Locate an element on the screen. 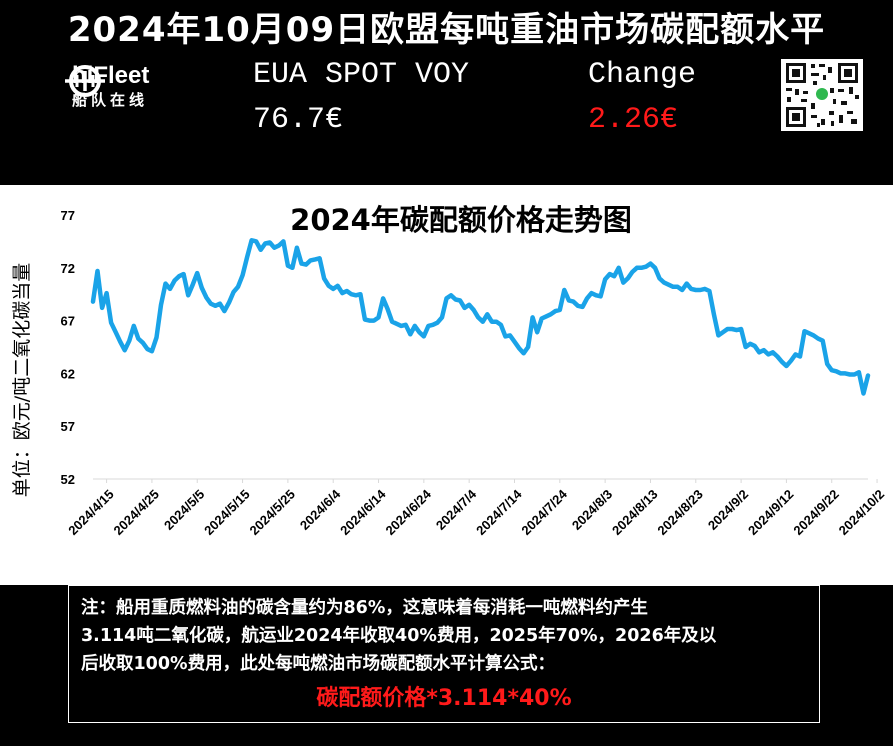 Image resolution: width=893 pixels, height=746 pixels. x-tick-label: 2024/7/24 is located at coordinates (544, 512).